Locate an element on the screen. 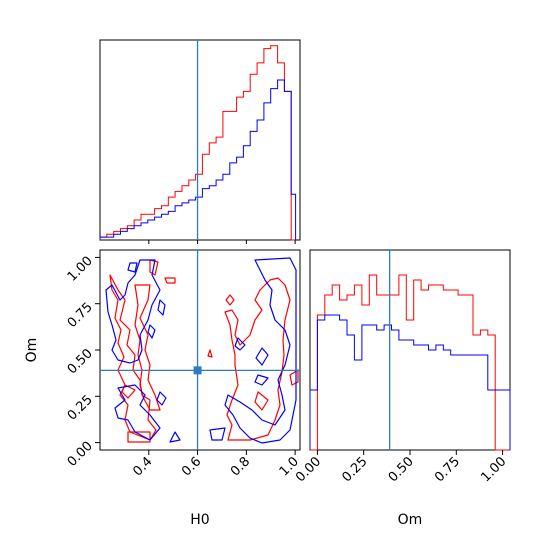  h0-histogram-blue is located at coordinates (198, 159).